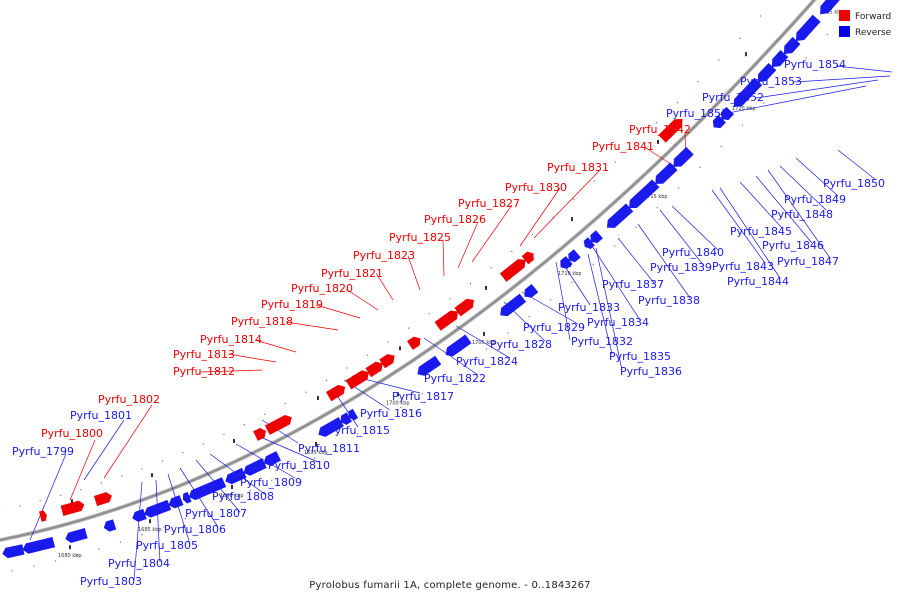 The width and height of the screenshot is (900, 600). Describe the element at coordinates (815, 199) in the screenshot. I see `gene-label-pyrfu-1849: Pyrfu_1849` at that location.